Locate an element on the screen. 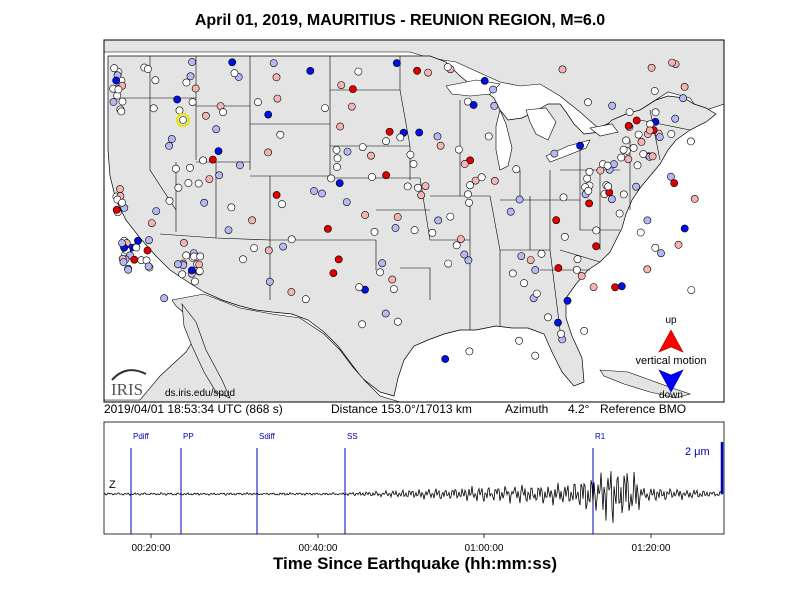 The height and width of the screenshot is (600, 800). legend-down-label: down is located at coordinates (671, 395).